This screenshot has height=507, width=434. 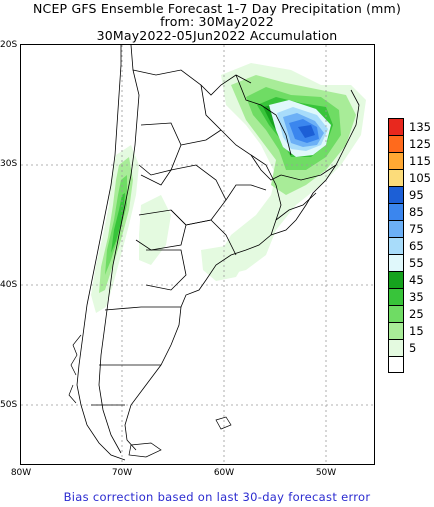 What do you see at coordinates (416, 297) in the screenshot?
I see `legend-label: 35` at bounding box center [416, 297].